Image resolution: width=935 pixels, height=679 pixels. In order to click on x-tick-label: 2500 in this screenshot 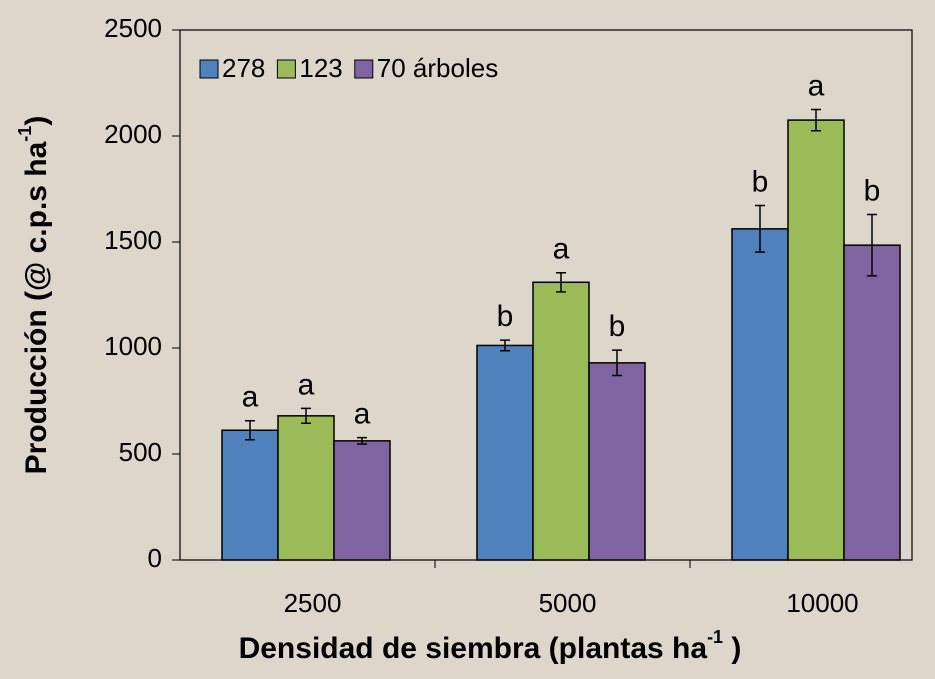, I will do `click(313, 603)`.